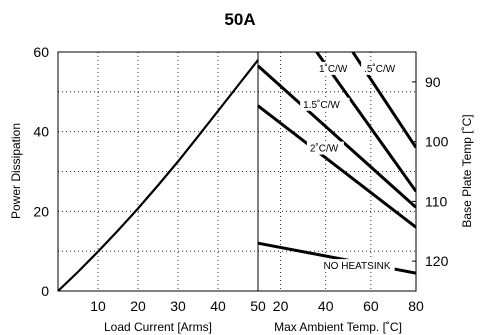 This screenshot has width=482, height=335. What do you see at coordinates (321, 105) in the screenshot?
I see `series-label-2: 1.5˚C/W` at bounding box center [321, 105].